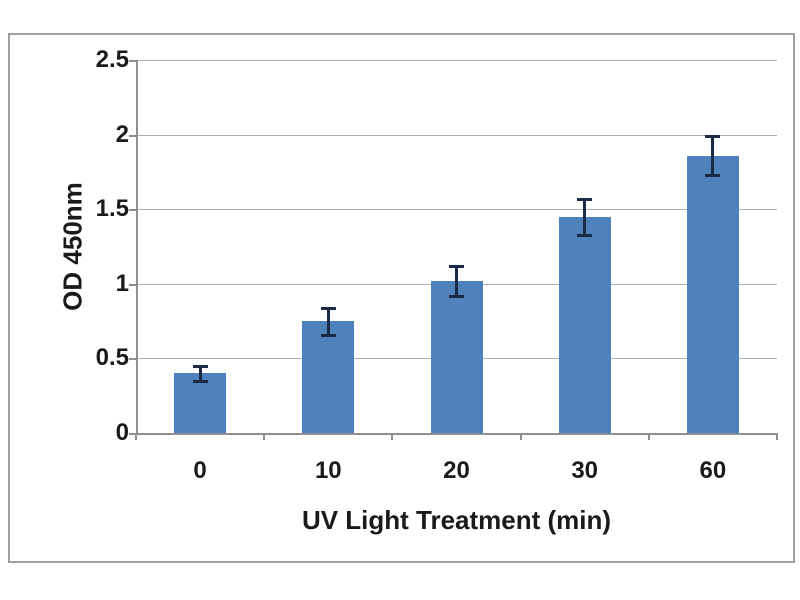 The image size is (800, 600). I want to click on y-tick-label: 1, so click(122, 283).